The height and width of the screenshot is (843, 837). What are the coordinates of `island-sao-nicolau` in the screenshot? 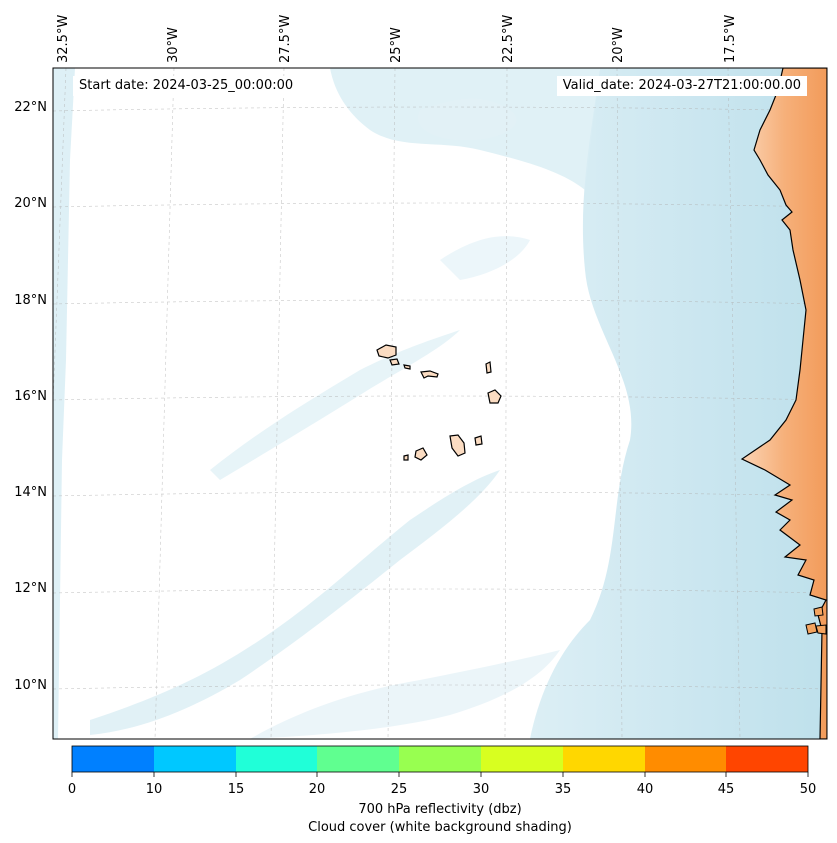 It's located at (429, 374).